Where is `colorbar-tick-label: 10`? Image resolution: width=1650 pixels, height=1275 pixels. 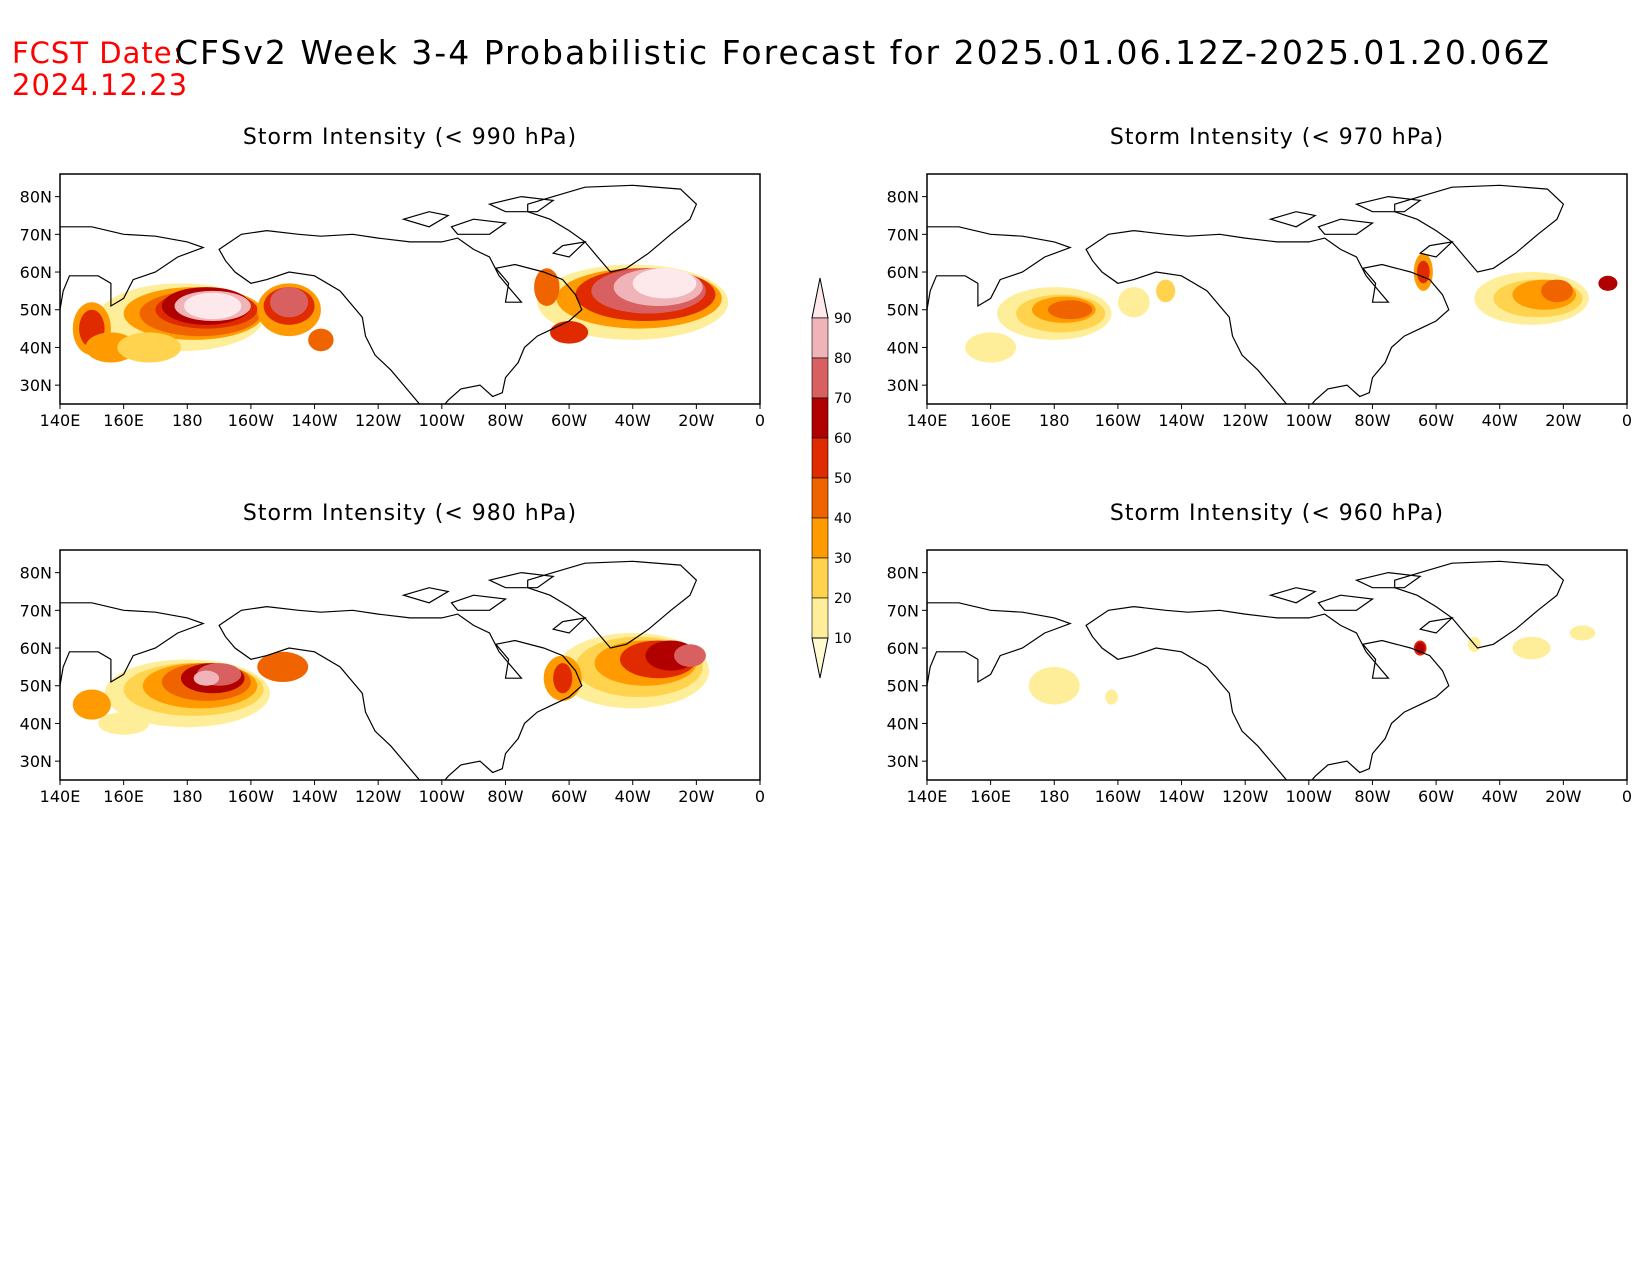 colorbar-tick-label: 10 is located at coordinates (843, 639).